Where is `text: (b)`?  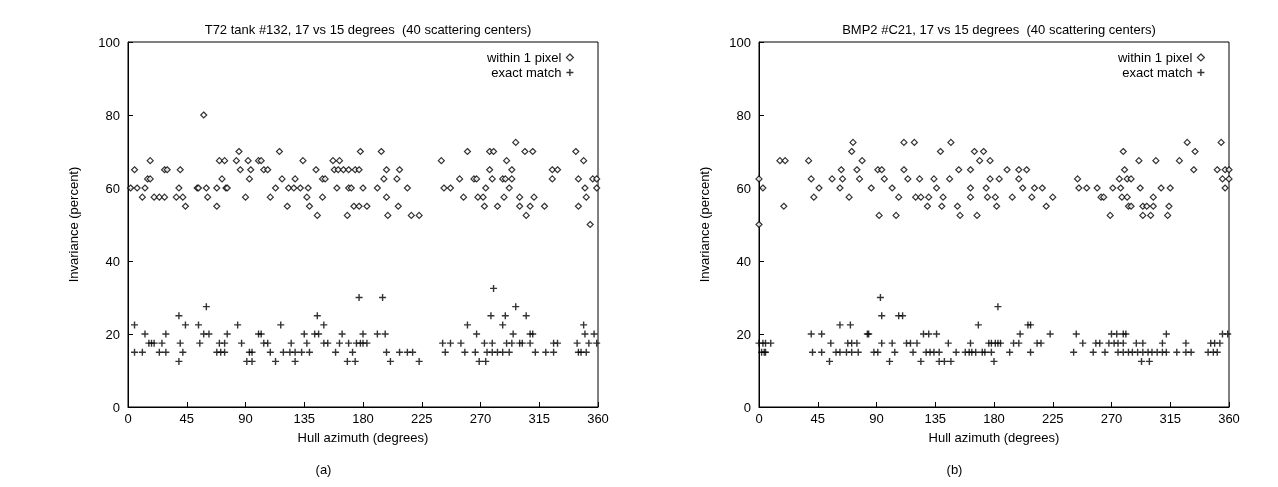
text: (b) is located at coordinates (954, 469).